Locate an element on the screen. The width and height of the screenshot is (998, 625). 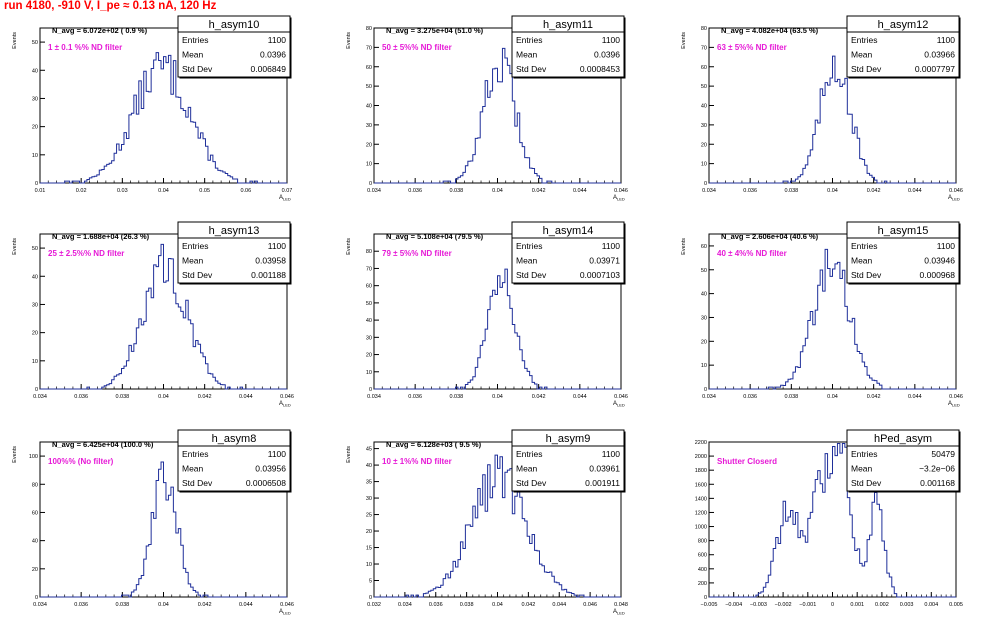
y-tick-label: 35 is located at coordinates (369, 483).